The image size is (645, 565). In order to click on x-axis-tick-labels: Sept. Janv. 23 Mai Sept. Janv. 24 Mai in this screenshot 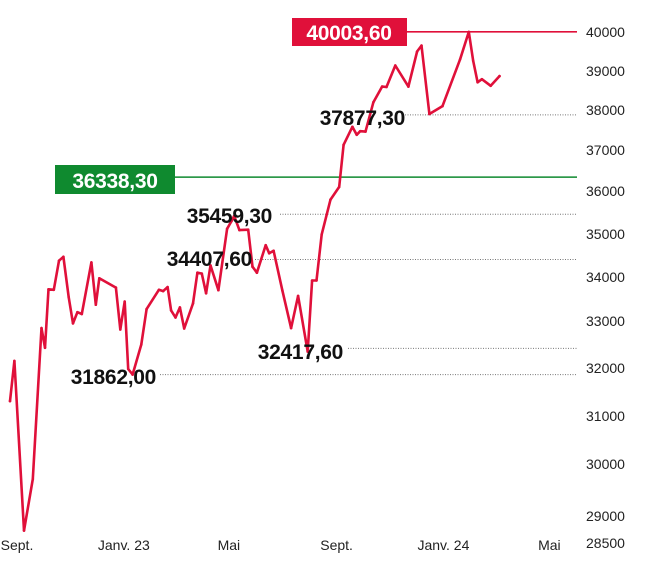, I will do `click(281, 545)`.